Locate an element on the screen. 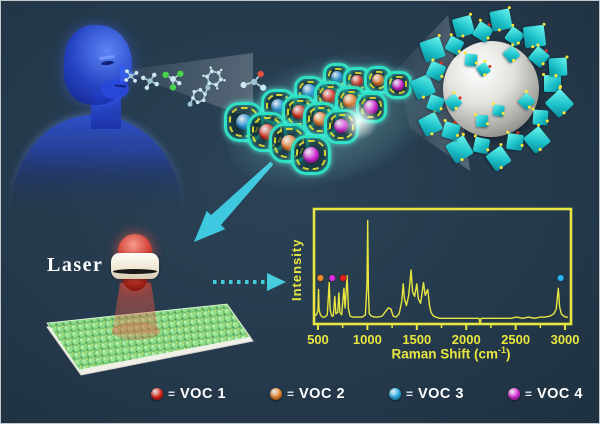  legend-label: VOC 3 is located at coordinates (440, 394).